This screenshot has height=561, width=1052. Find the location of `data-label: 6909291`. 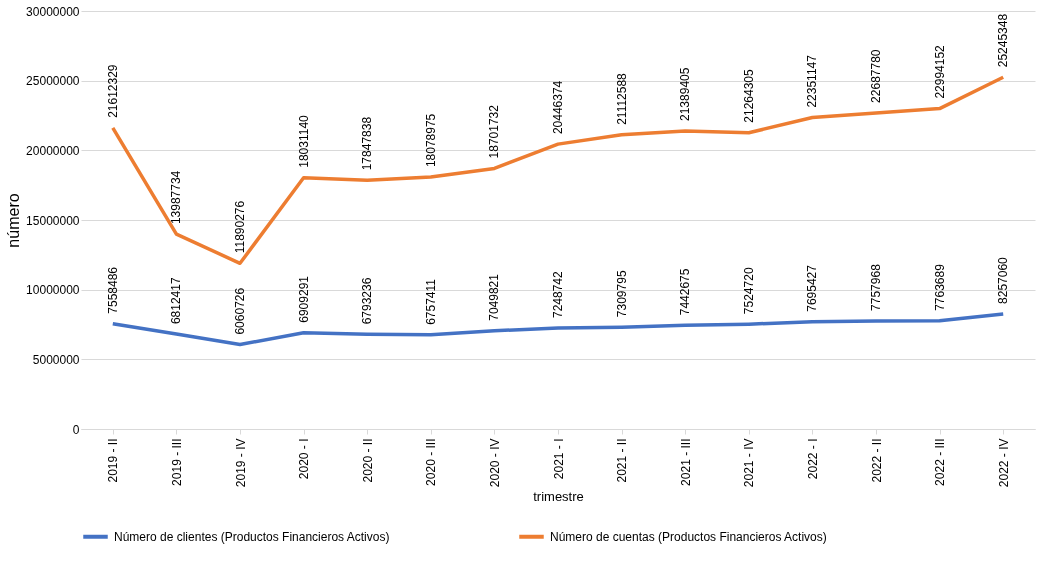

data-label: 6909291 is located at coordinates (303, 299).